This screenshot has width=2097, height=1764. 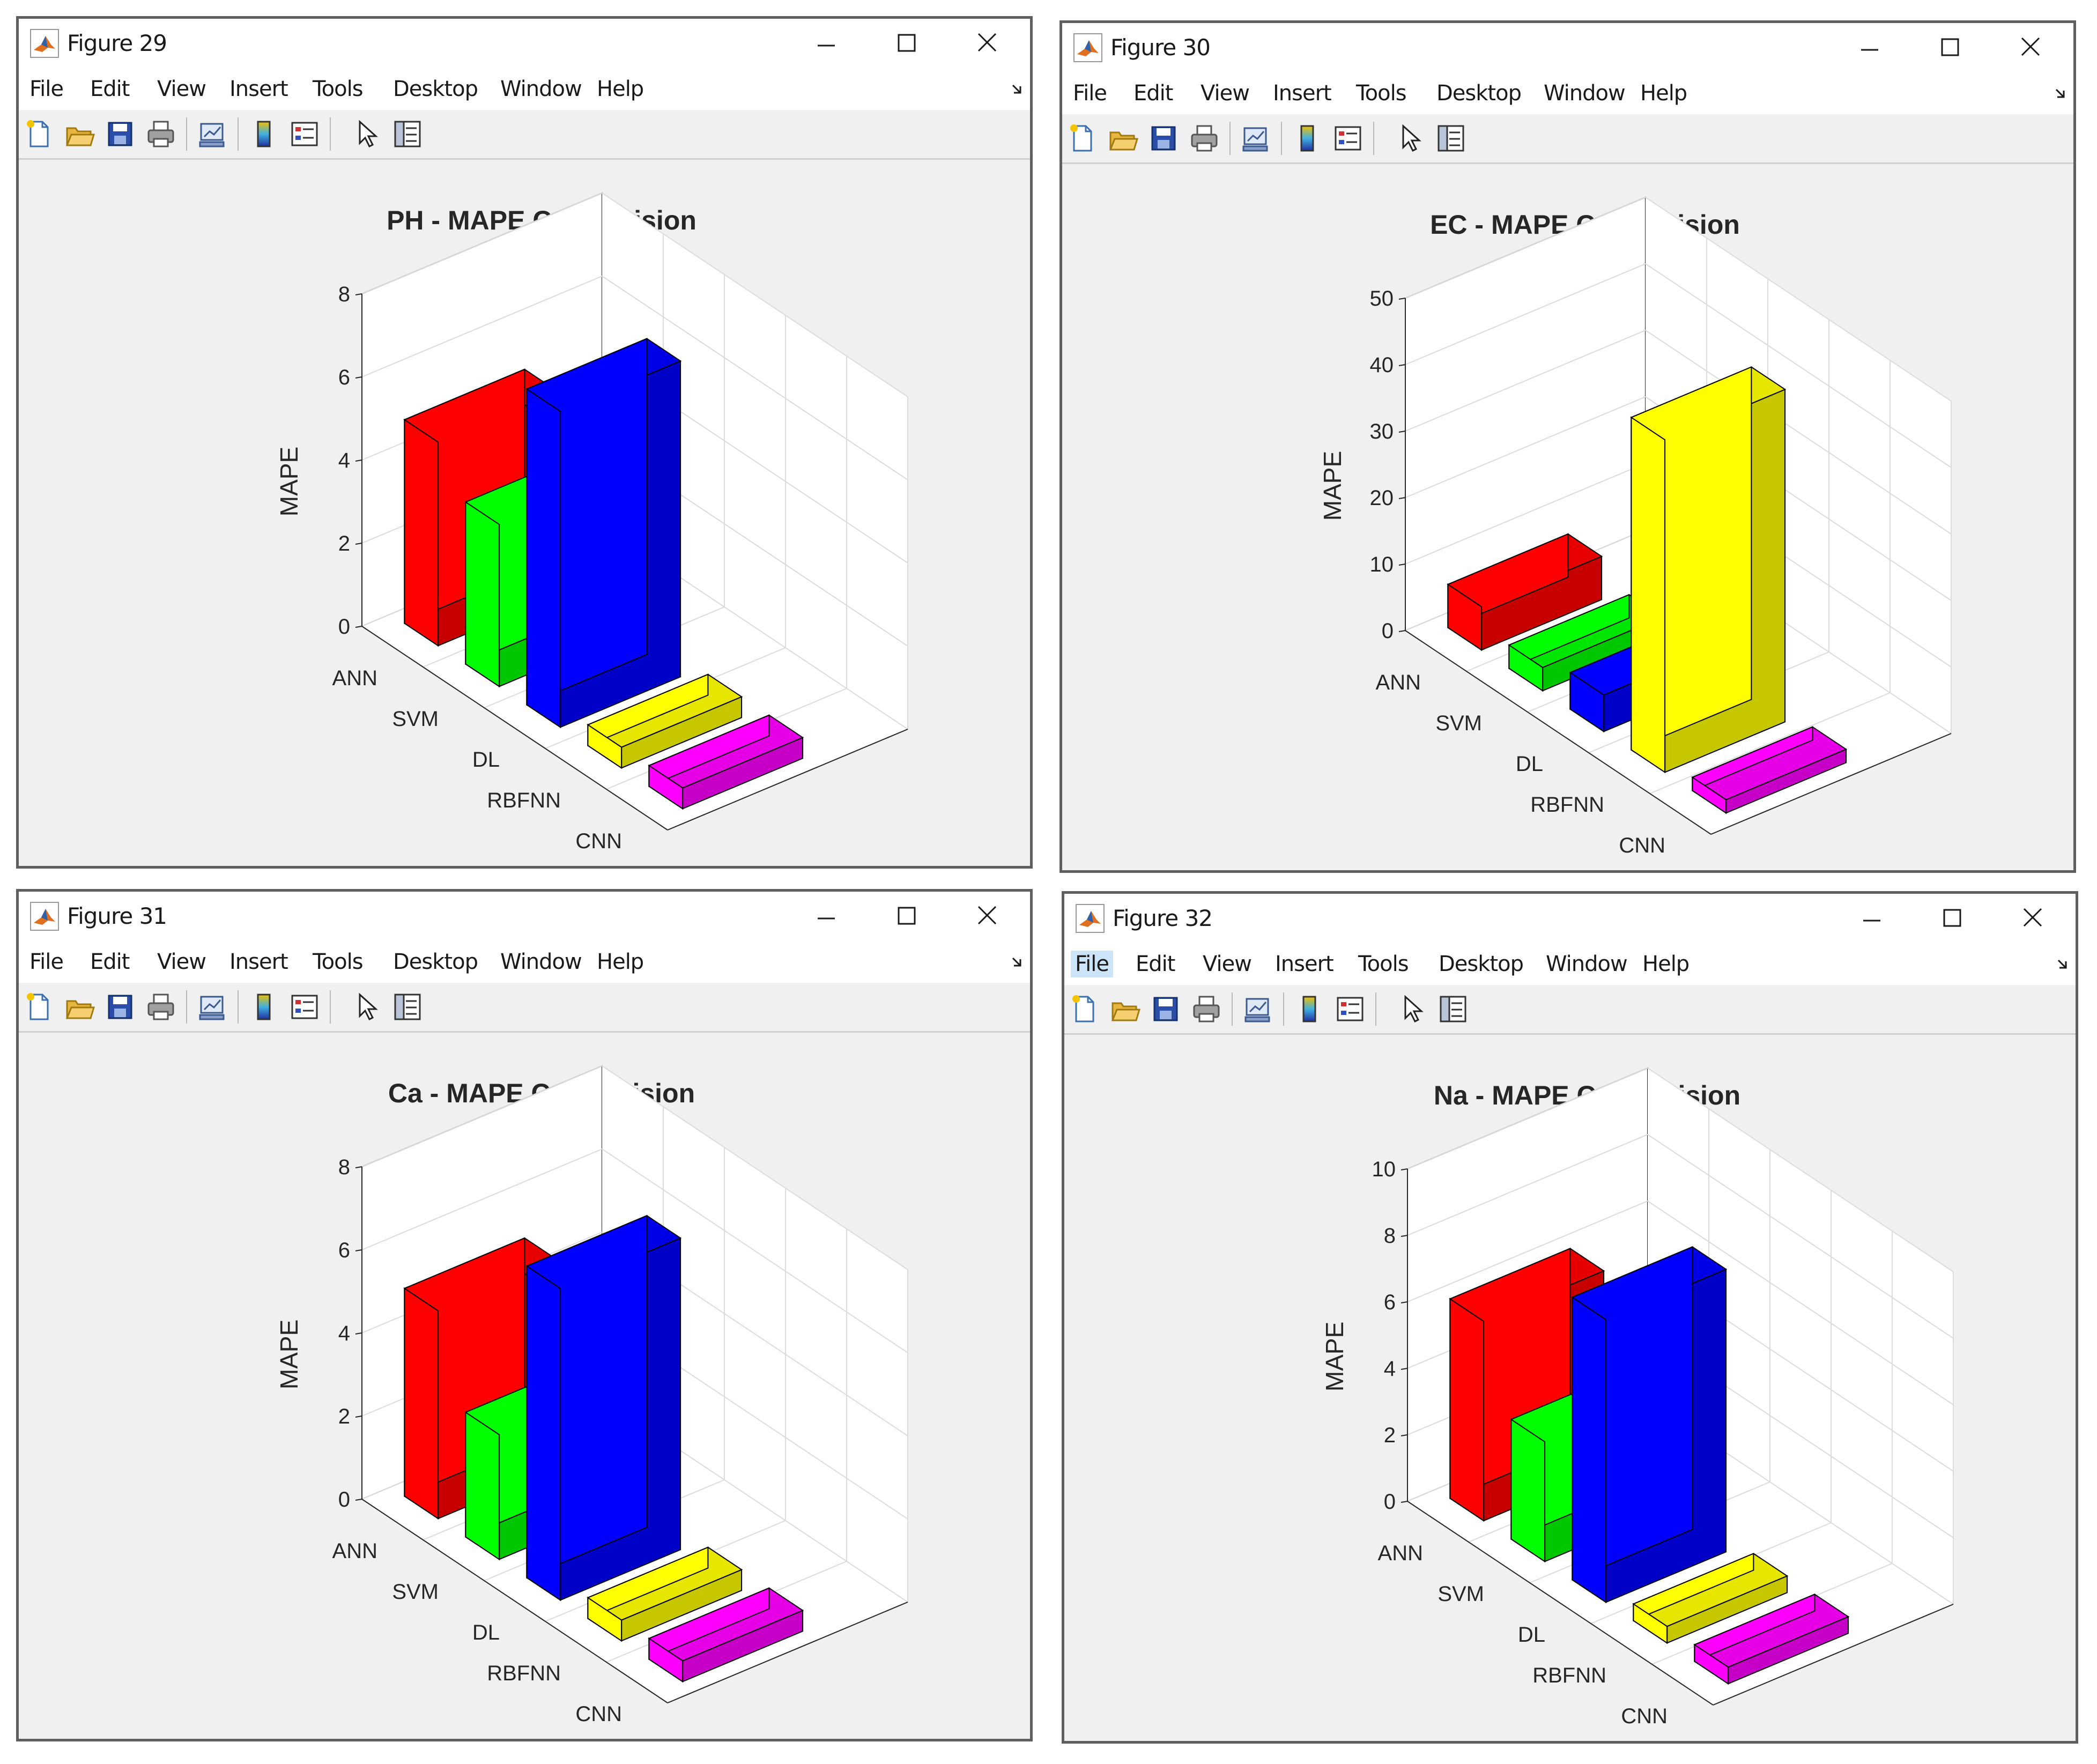 What do you see at coordinates (1567, 48) in the screenshot?
I see `title-bar: Figure 30` at bounding box center [1567, 48].